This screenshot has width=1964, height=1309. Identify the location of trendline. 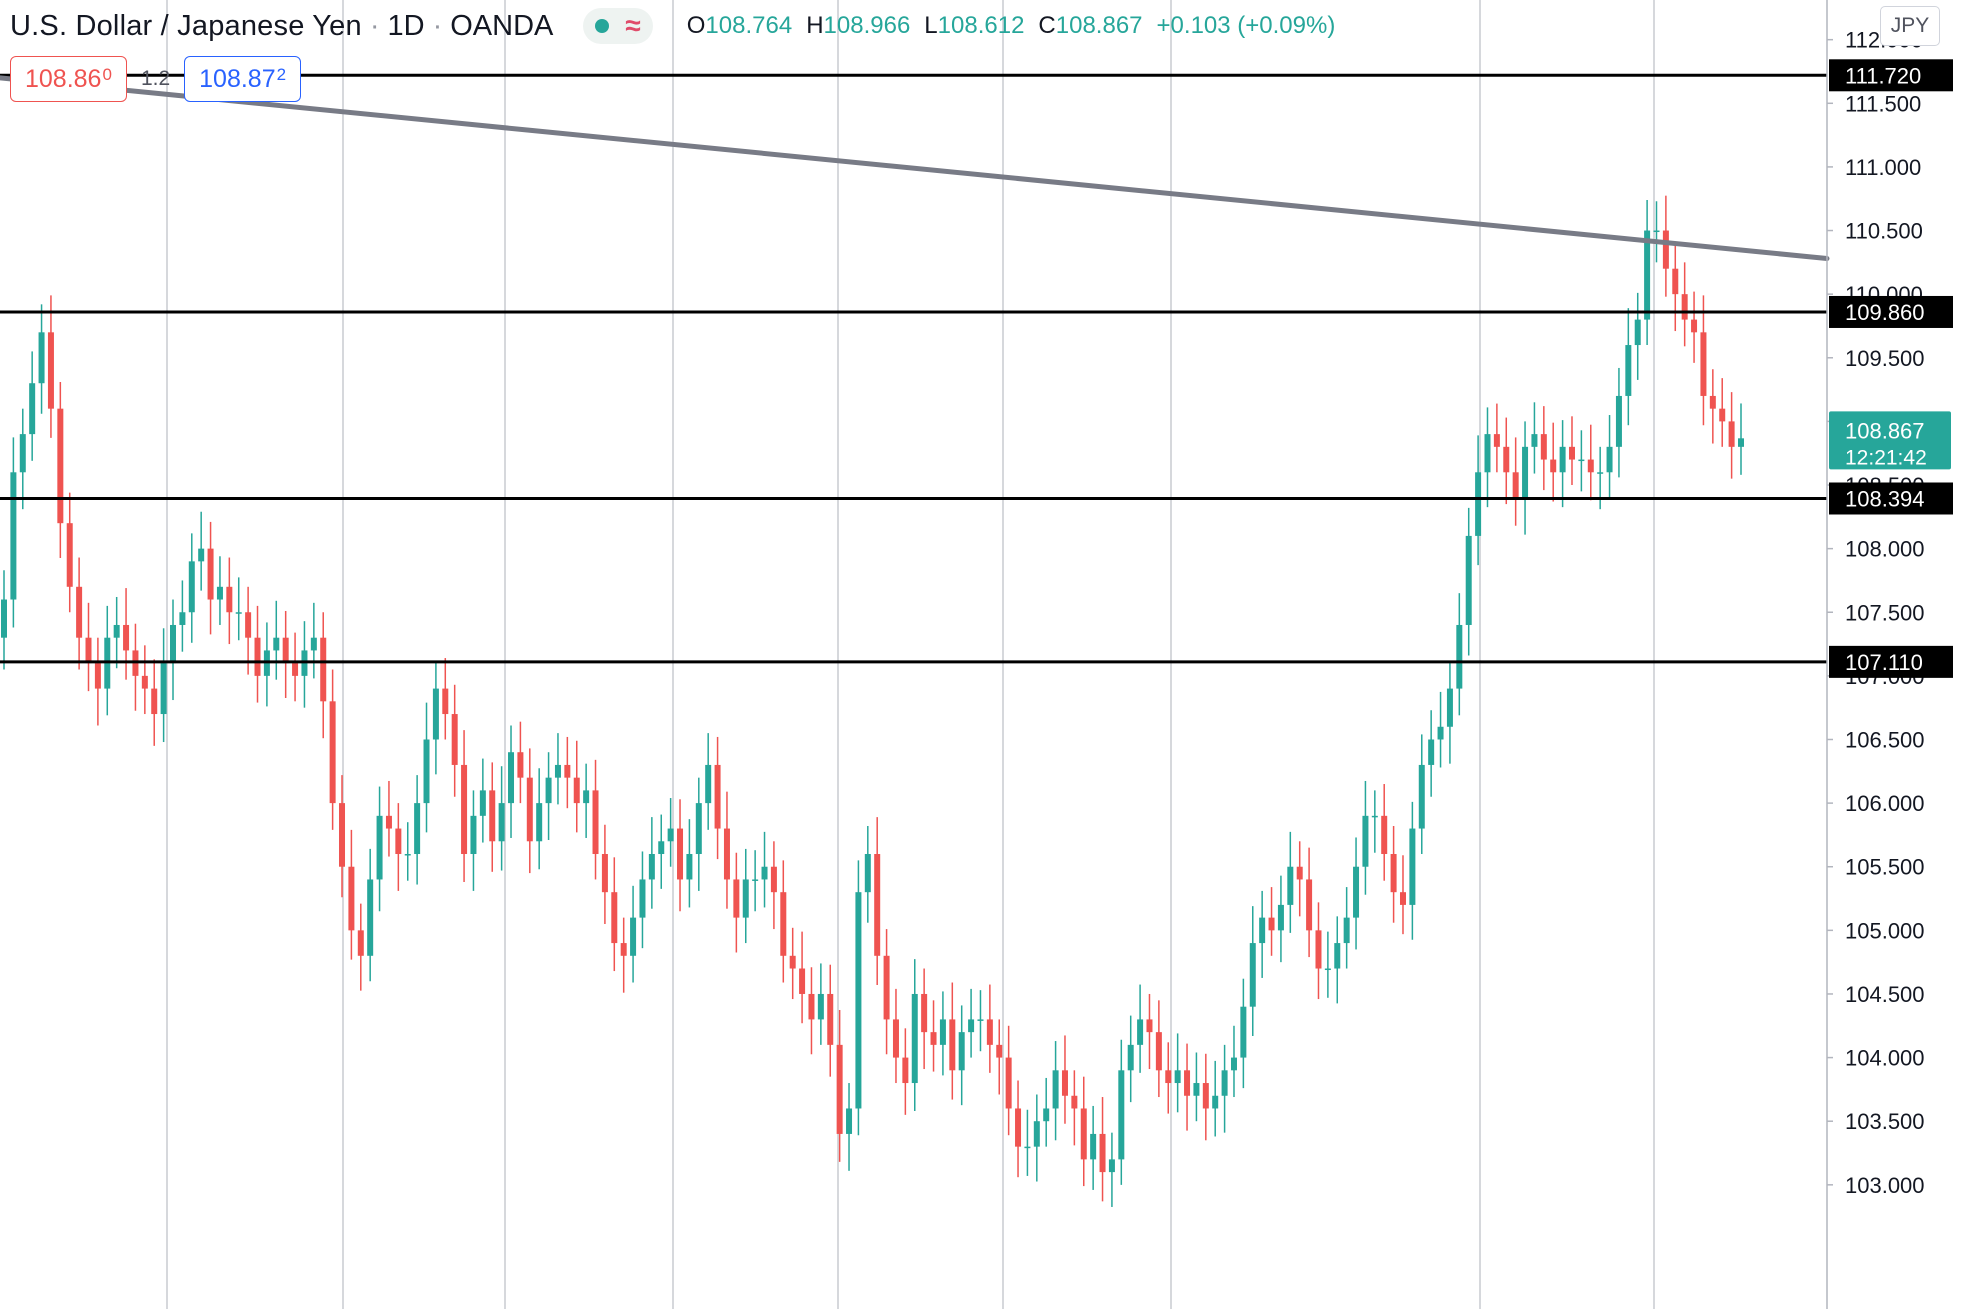
(915, 168).